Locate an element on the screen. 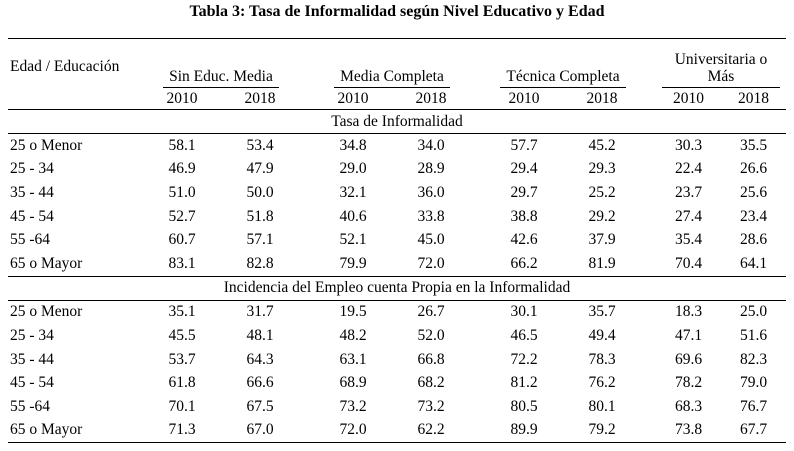  table-cell: 19.5 is located at coordinates (353, 312).